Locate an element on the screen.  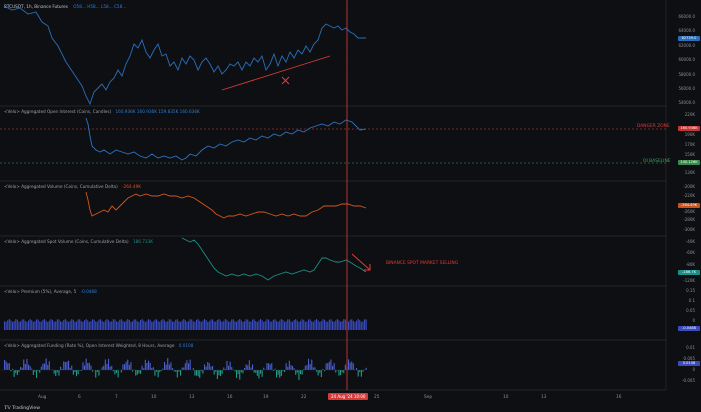
cvd-values: -264.49K is located at coordinates (131, 186).